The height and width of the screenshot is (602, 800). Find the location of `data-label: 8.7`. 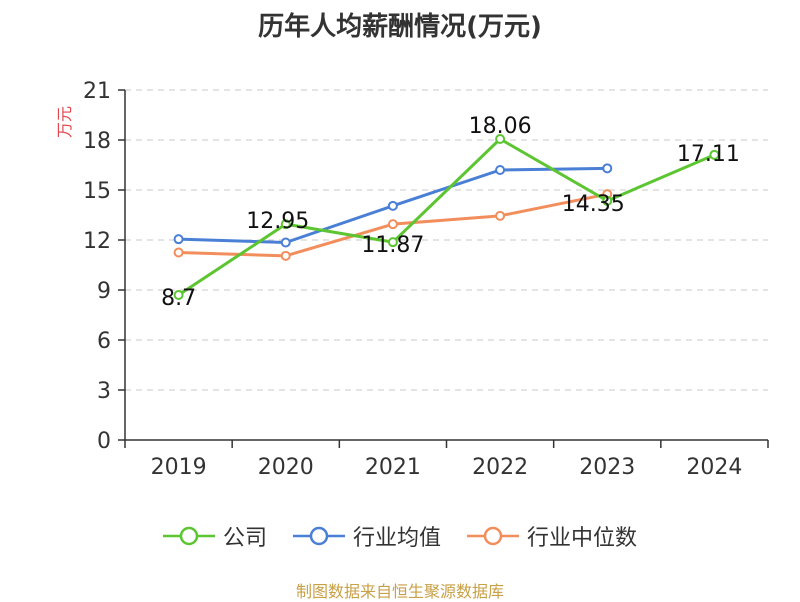

data-label: 8.7 is located at coordinates (178, 298).